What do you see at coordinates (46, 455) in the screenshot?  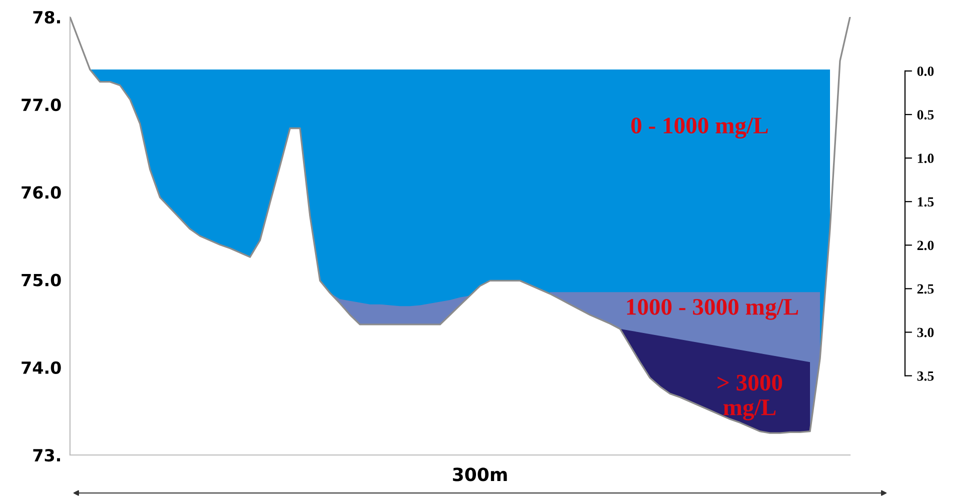 I see `y-tick-label: 73.` at bounding box center [46, 455].